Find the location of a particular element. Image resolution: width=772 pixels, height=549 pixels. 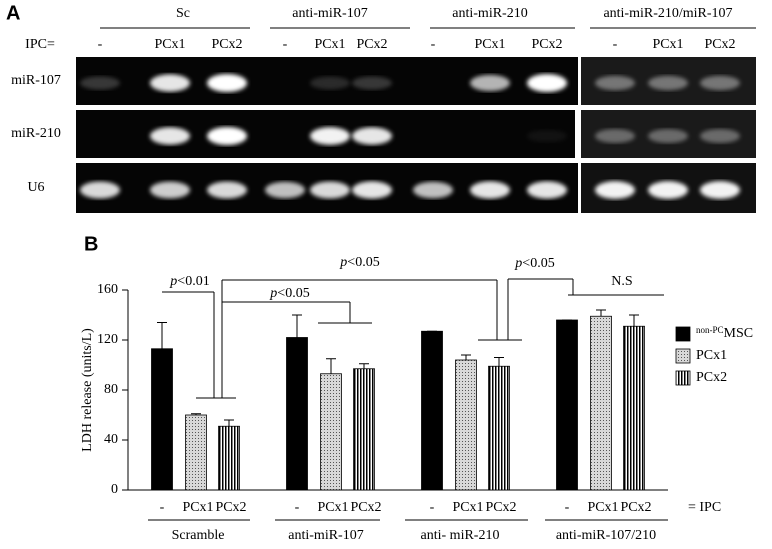

y-tick-label: 80 is located at coordinates (111, 389).